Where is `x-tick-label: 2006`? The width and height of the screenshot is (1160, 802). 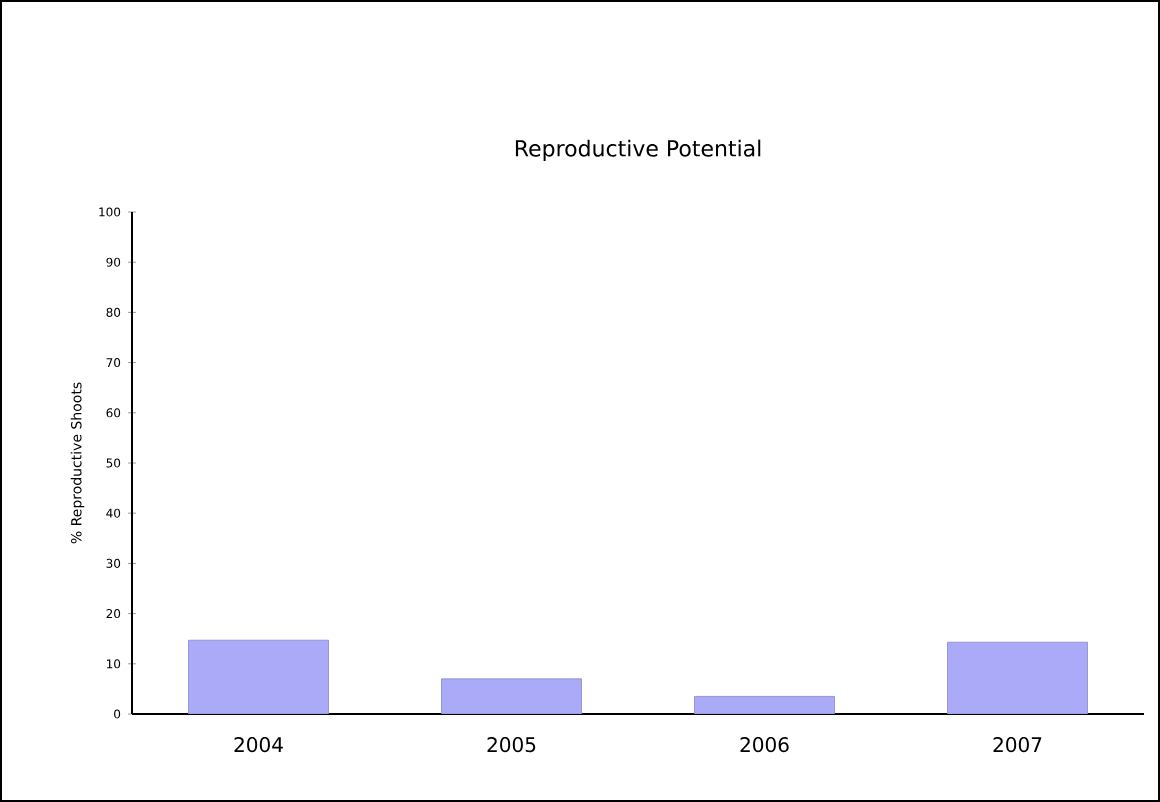 x-tick-label: 2006 is located at coordinates (764, 745).